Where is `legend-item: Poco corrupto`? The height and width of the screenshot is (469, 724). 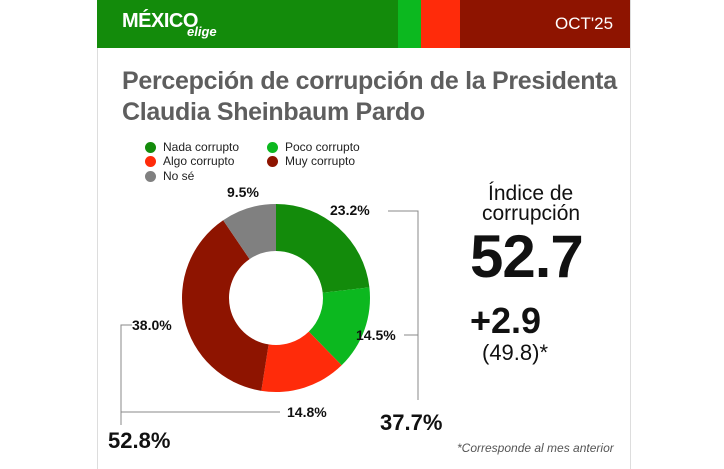 legend-item: Poco corrupto is located at coordinates (313, 147).